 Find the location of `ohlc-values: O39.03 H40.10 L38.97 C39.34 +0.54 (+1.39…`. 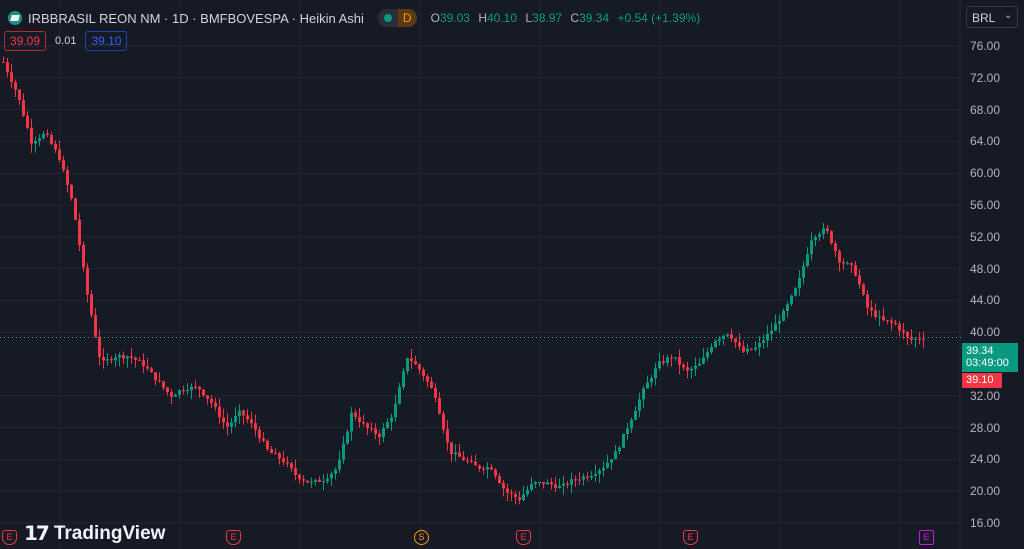

ohlc-values: O39.03 H40.10 L38.97 C39.34 +0.54 (+1.39… is located at coordinates (565, 18).